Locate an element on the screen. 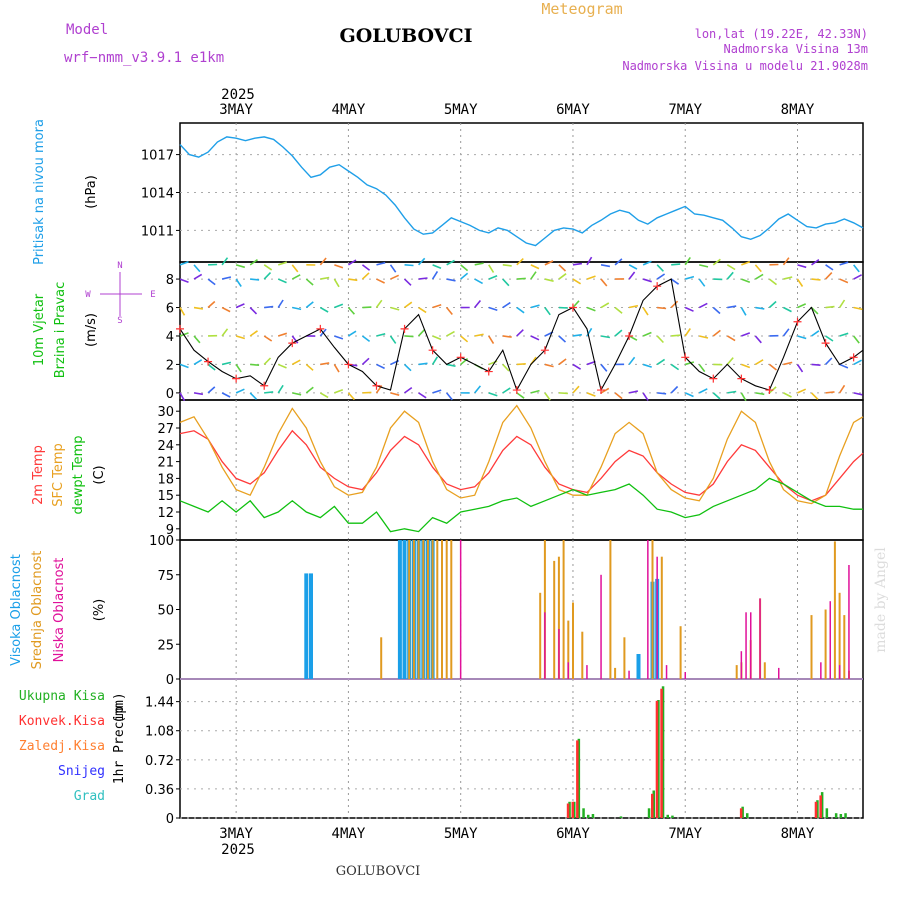 This screenshot has height=900, width=900. top-day-label: 5MAY is located at coordinates (461, 110).